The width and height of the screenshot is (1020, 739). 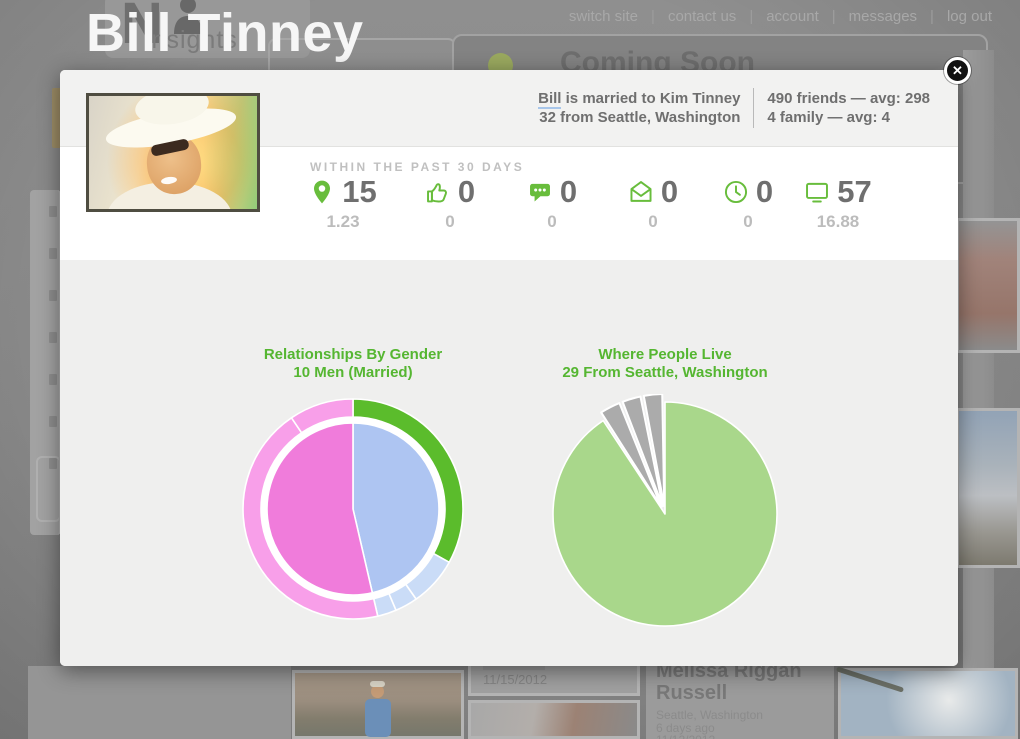 What do you see at coordinates (817, 192) in the screenshot?
I see `monitor-icon` at bounding box center [817, 192].